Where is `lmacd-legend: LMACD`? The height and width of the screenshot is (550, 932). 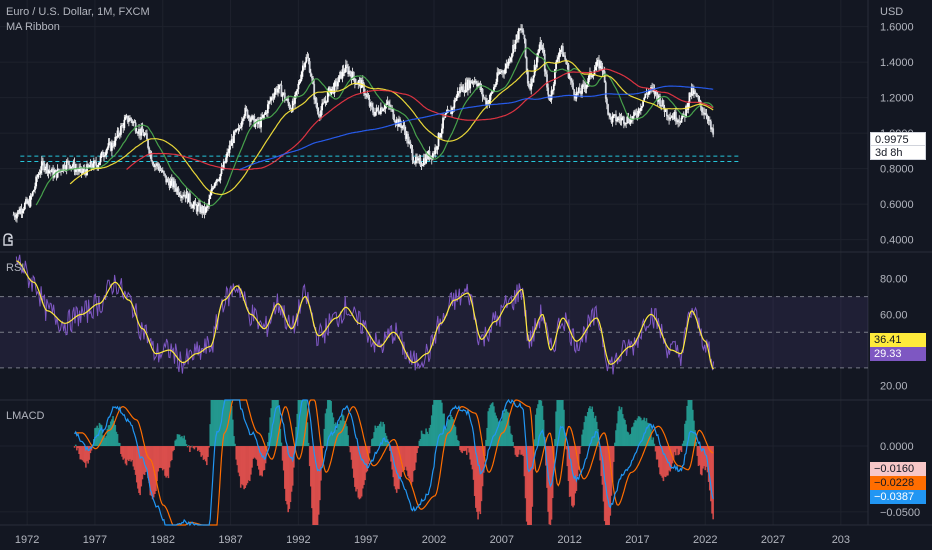
lmacd-legend: LMACD is located at coordinates (25, 416).